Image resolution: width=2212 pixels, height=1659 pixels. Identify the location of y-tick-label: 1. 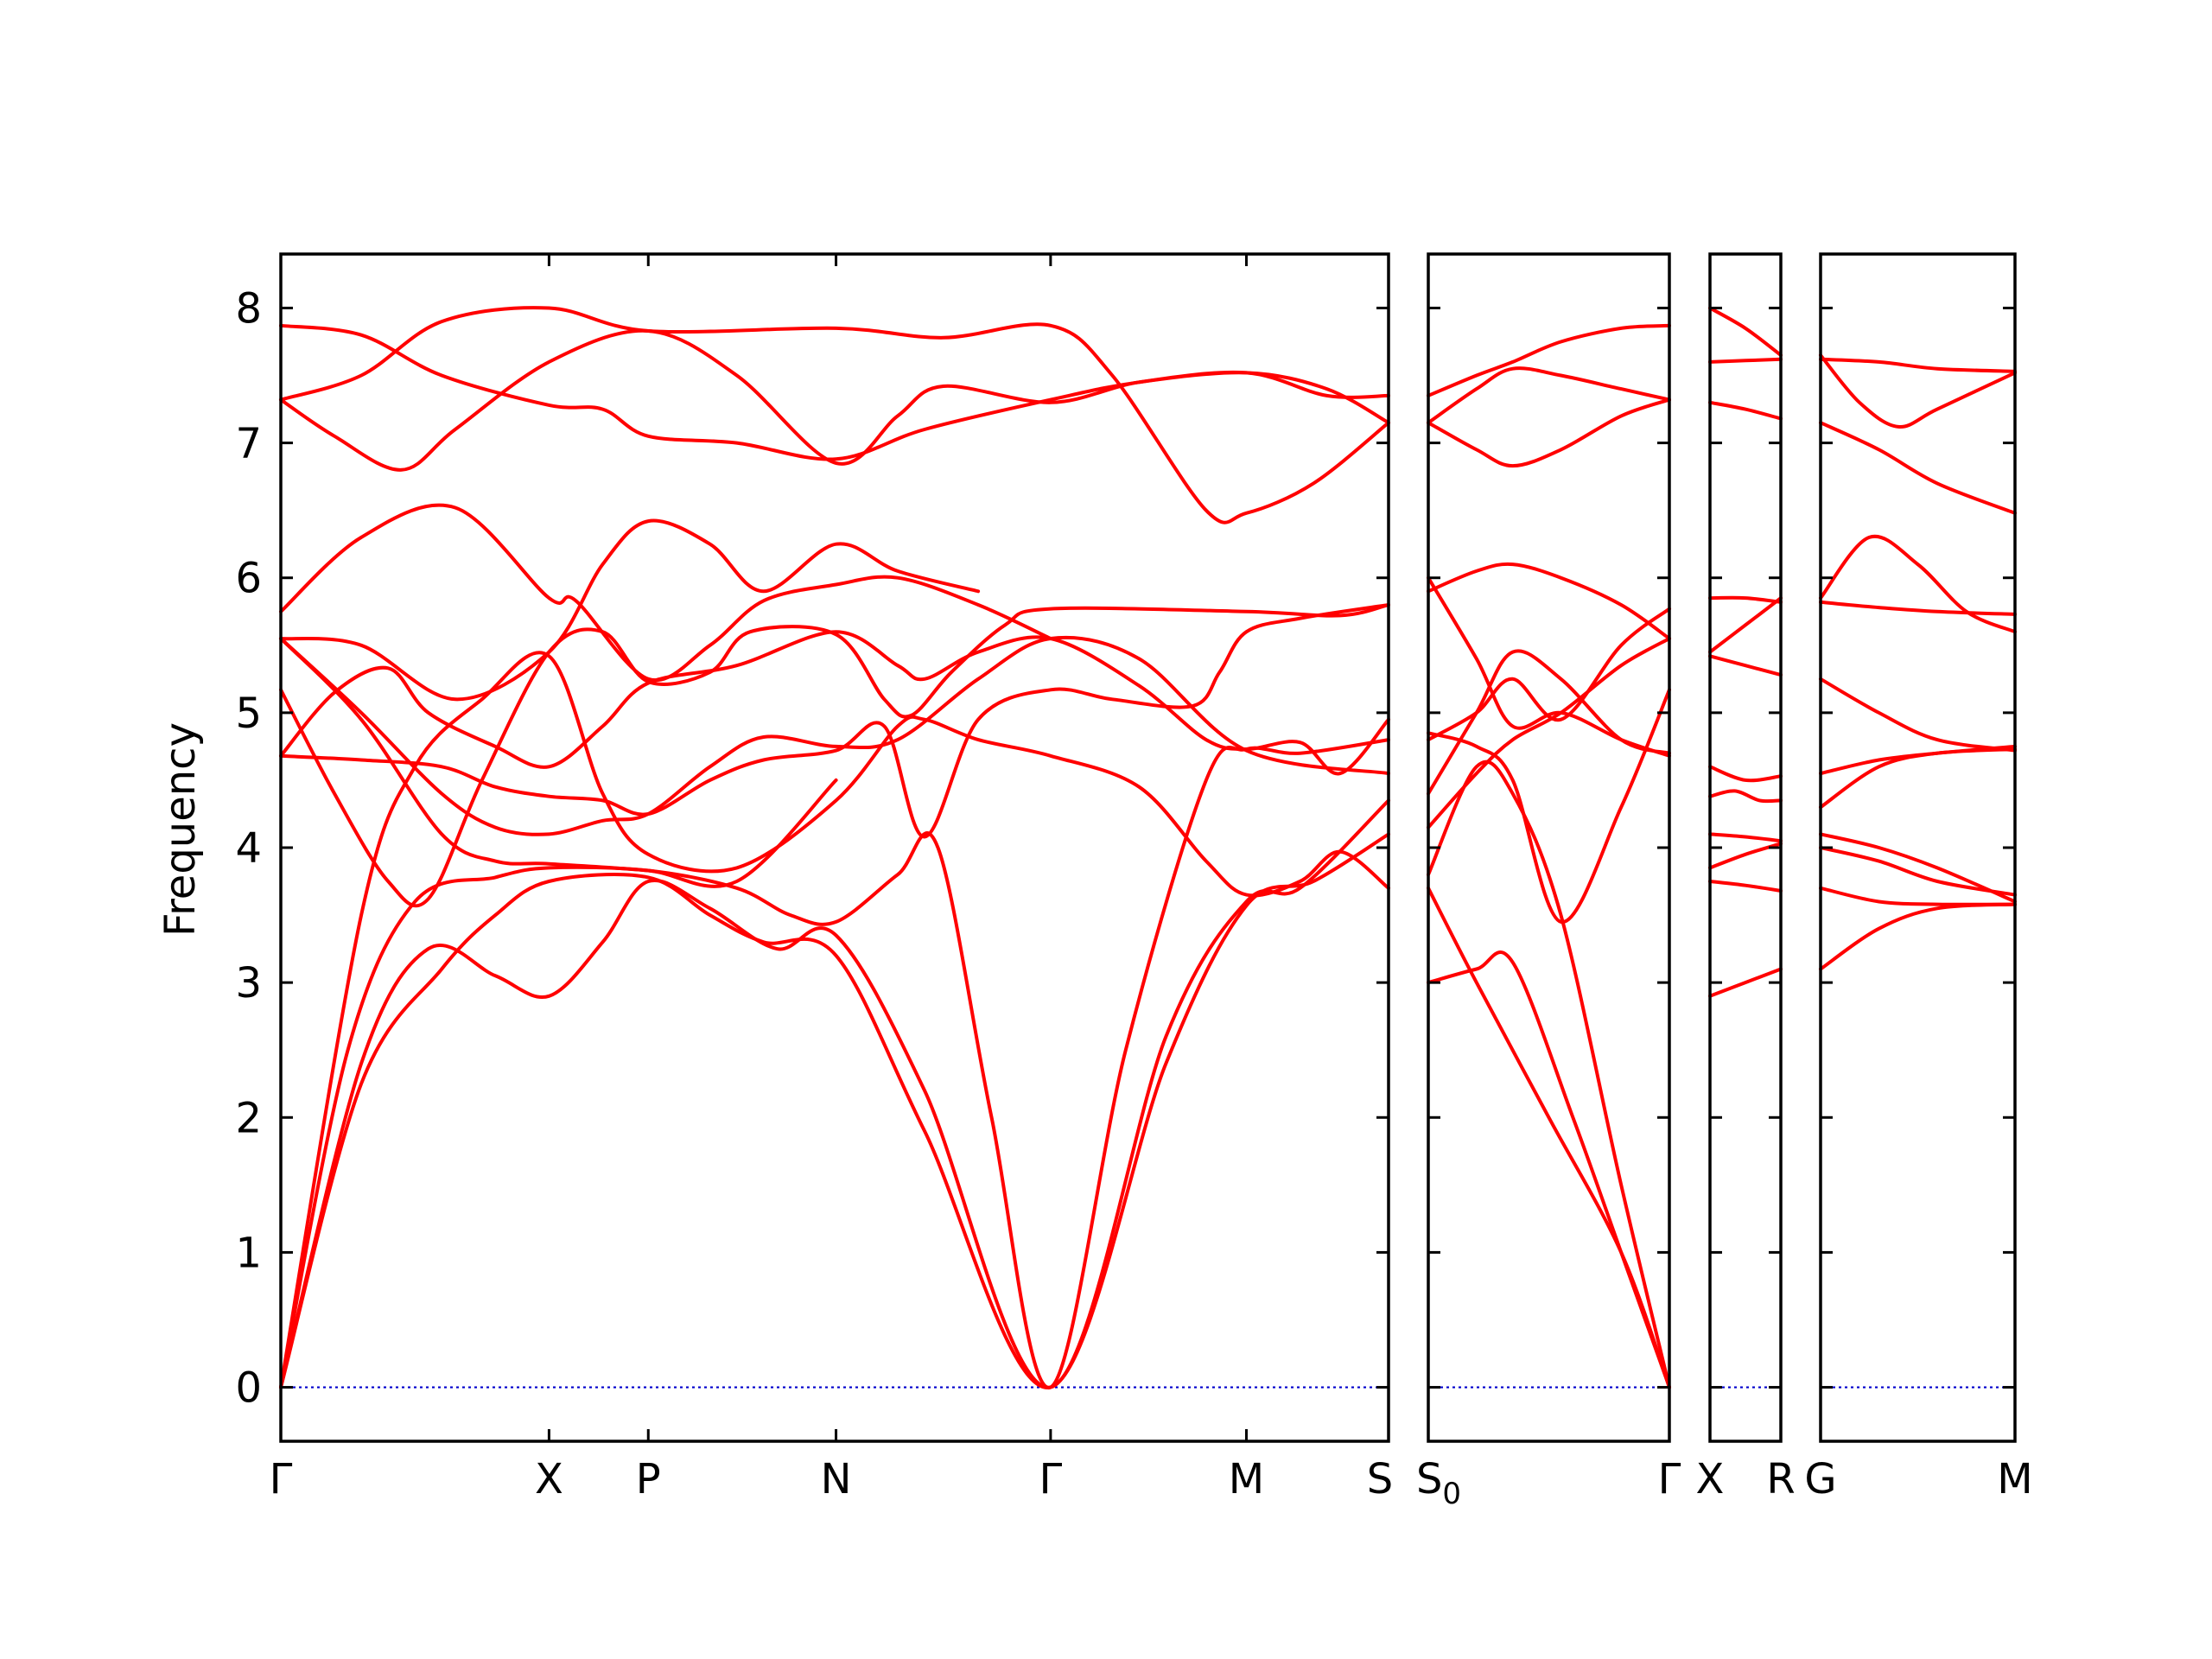
(248, 1253).